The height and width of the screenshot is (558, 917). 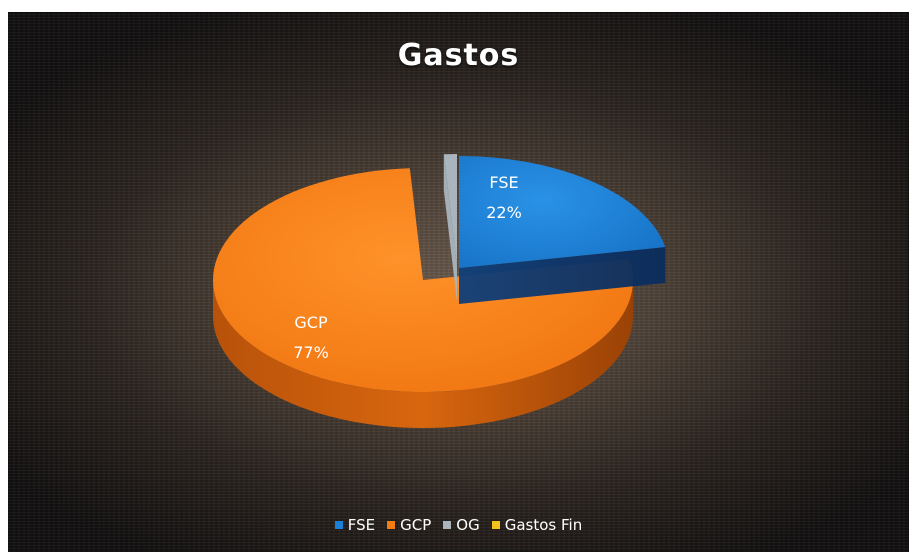 I want to click on pie-slice-og-wall, so click(x=450, y=228).